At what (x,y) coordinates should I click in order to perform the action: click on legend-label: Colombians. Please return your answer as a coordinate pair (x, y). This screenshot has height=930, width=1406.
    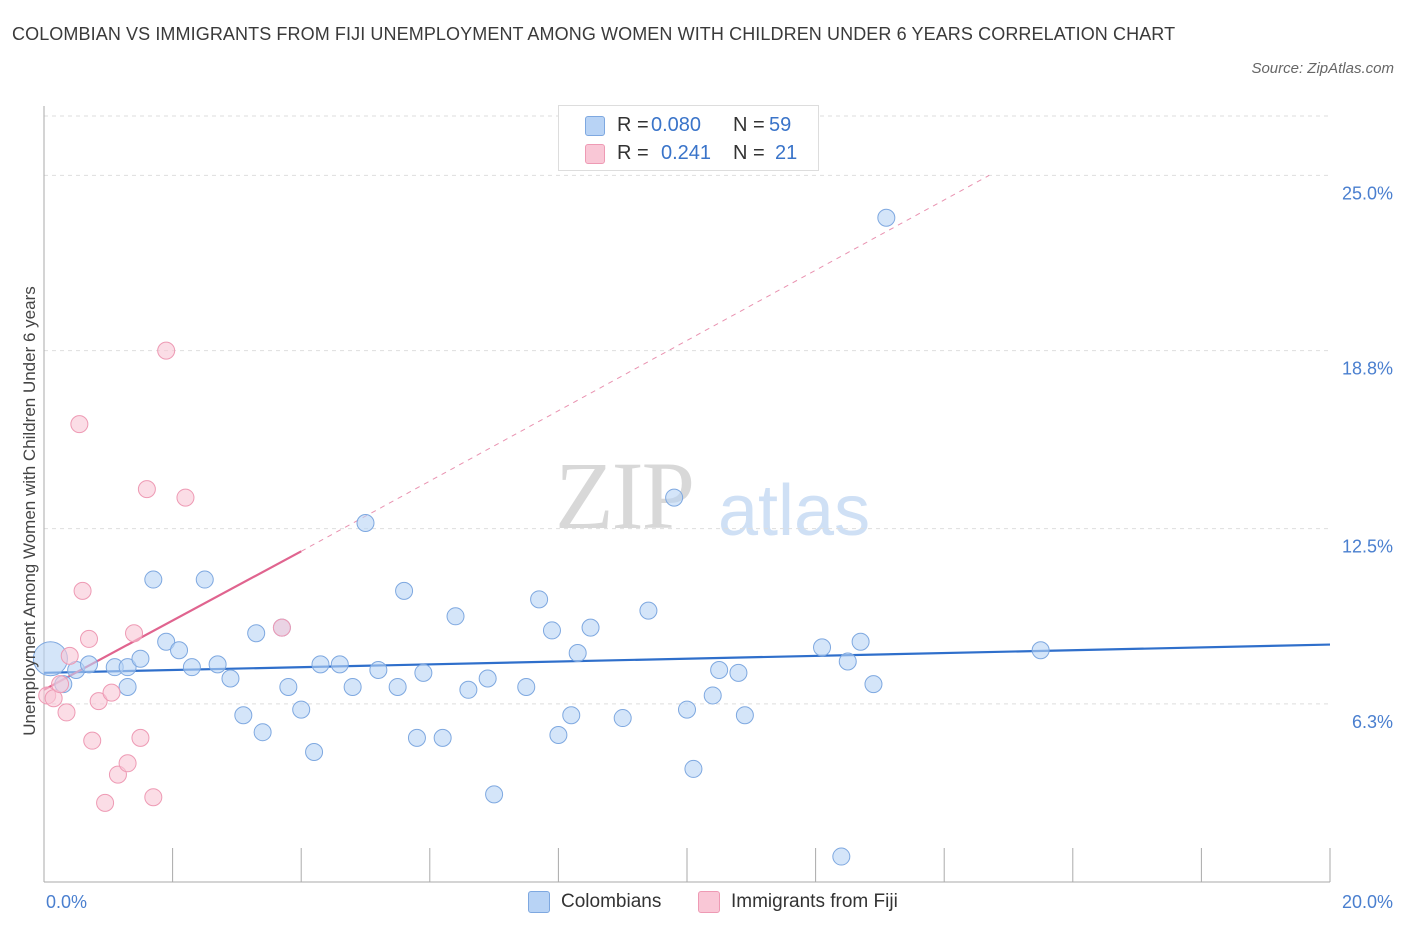
    Looking at the image, I should click on (611, 901).